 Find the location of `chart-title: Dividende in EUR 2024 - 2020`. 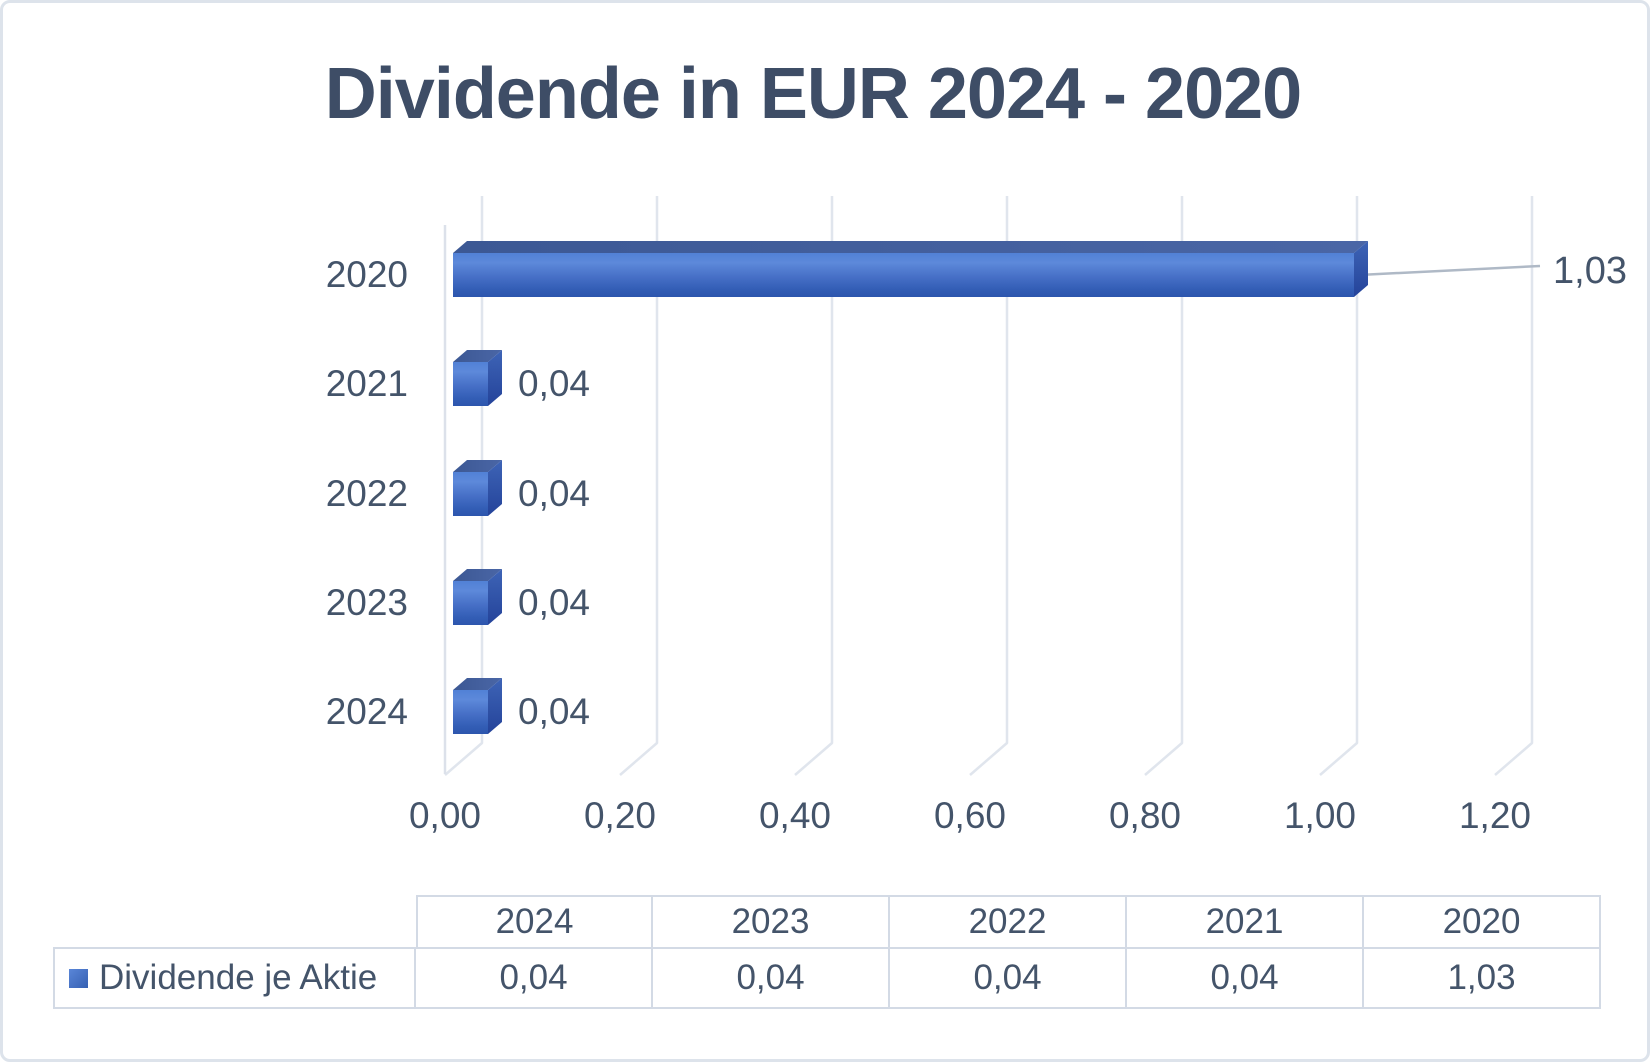

chart-title: Dividende in EUR 2024 - 2020 is located at coordinates (813, 94).